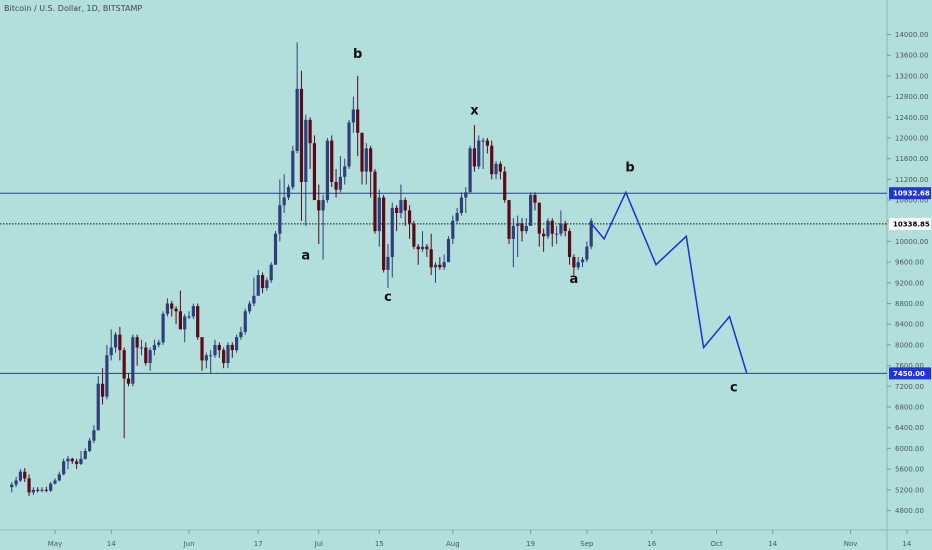 The image size is (932, 550). What do you see at coordinates (73, 8) in the screenshot?
I see `symbol-title: Bitcoin / U.S. Dollar, 1D, BITSTAMP` at bounding box center [73, 8].